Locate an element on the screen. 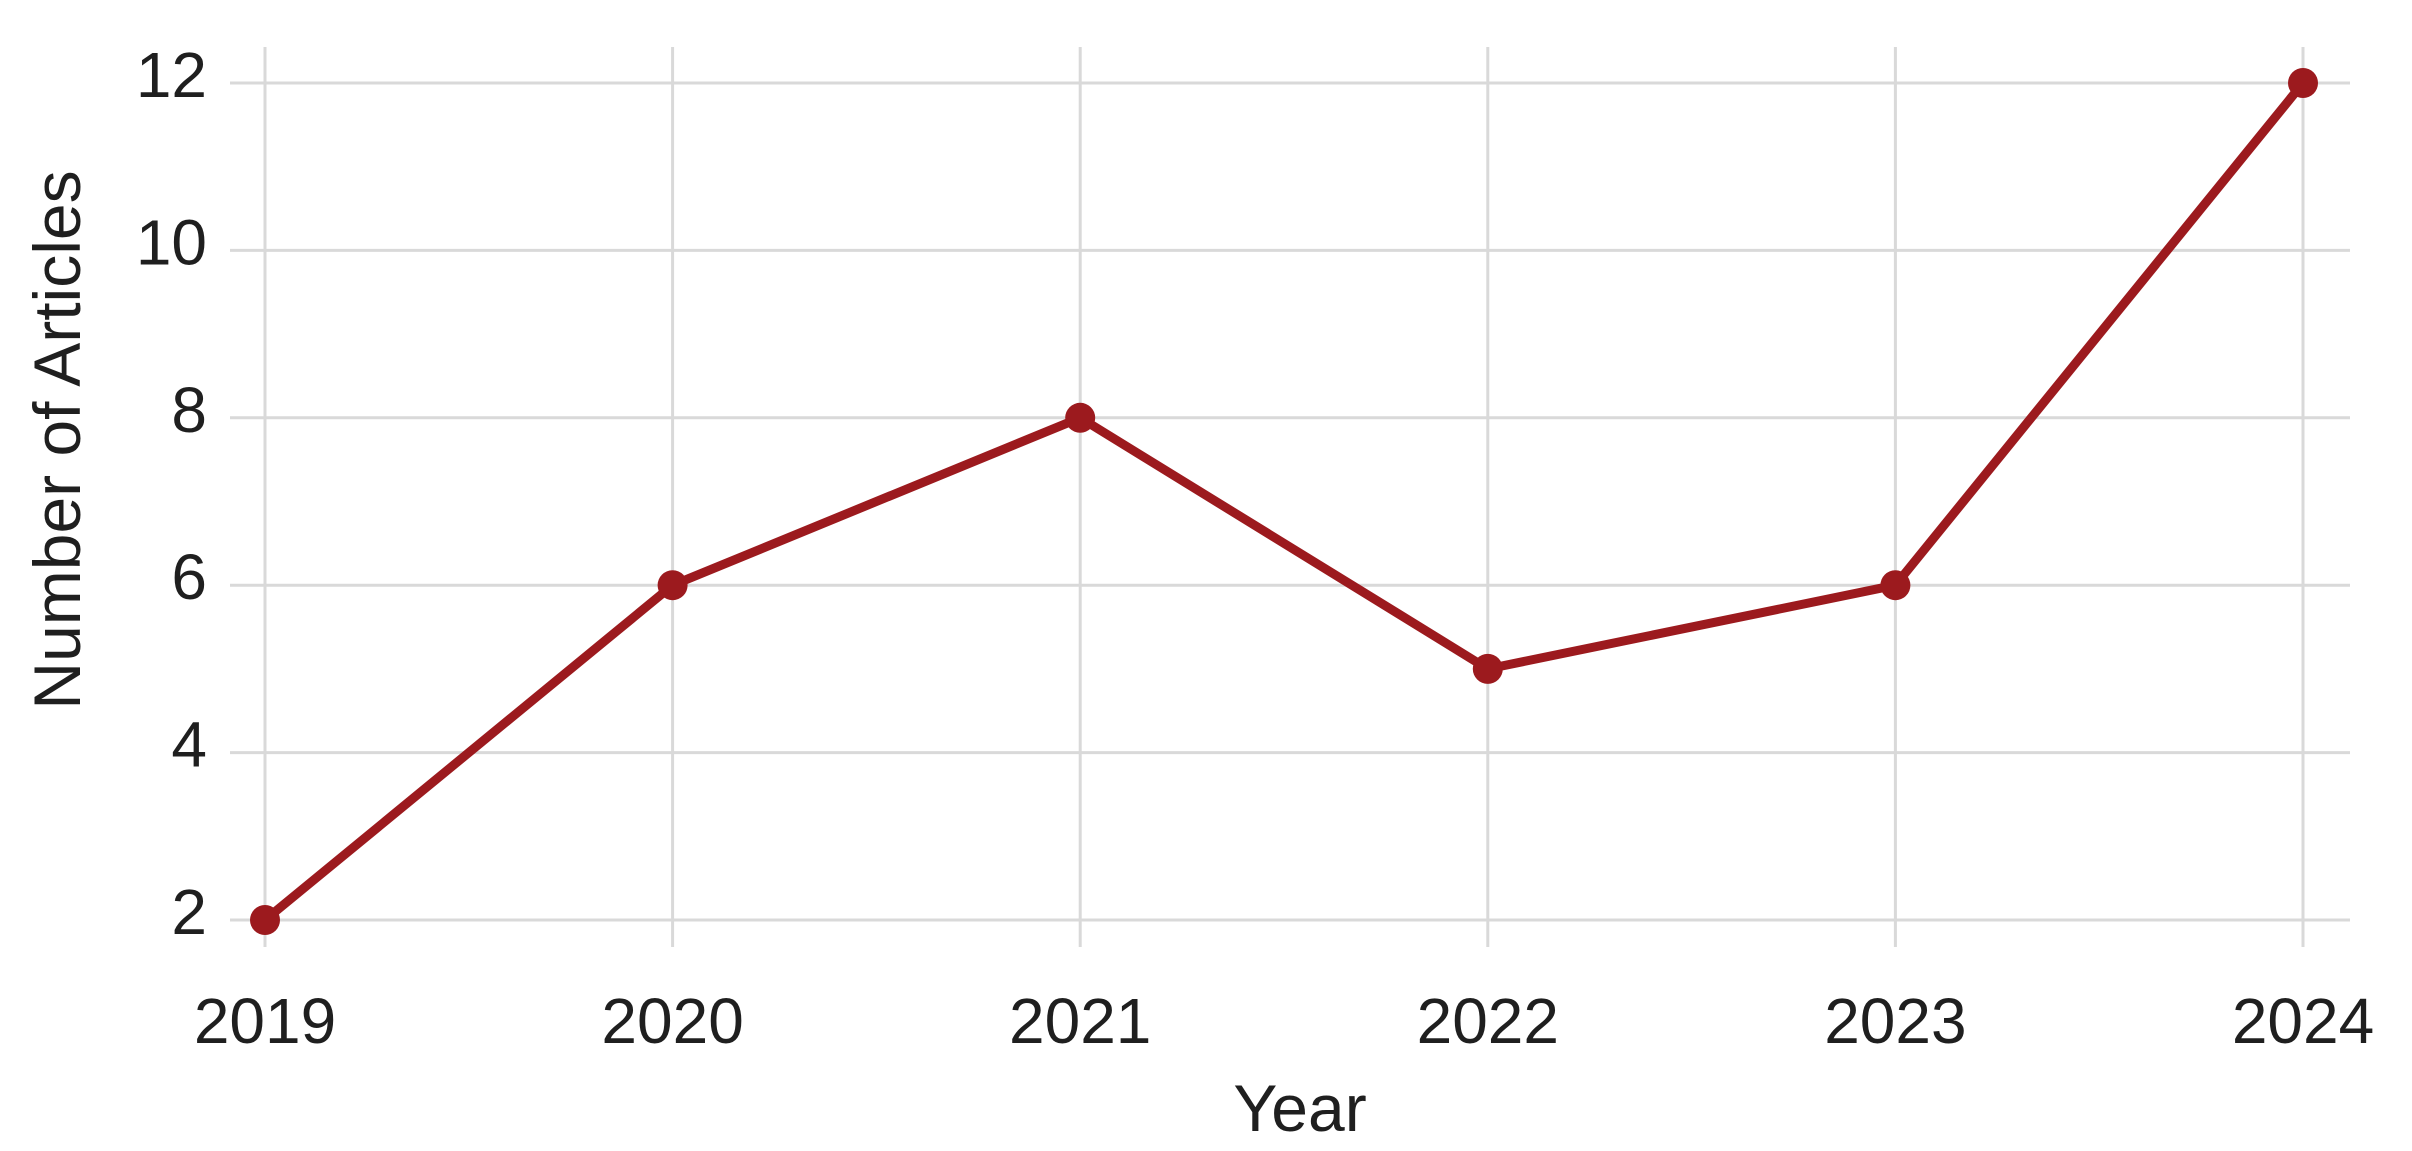 This screenshot has height=1151, width=2412. x-tick-label: 2023 is located at coordinates (1895, 1021).